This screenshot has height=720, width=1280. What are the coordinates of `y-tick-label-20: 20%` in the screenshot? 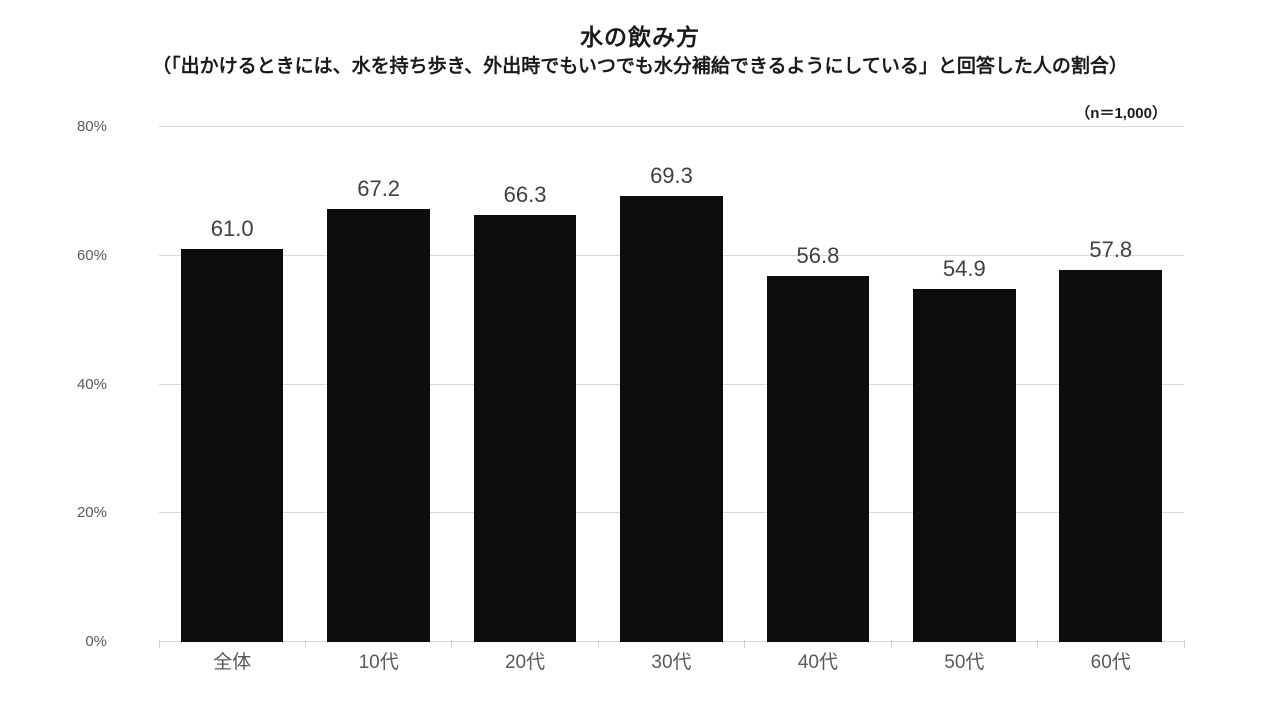 It's located at (91, 513).